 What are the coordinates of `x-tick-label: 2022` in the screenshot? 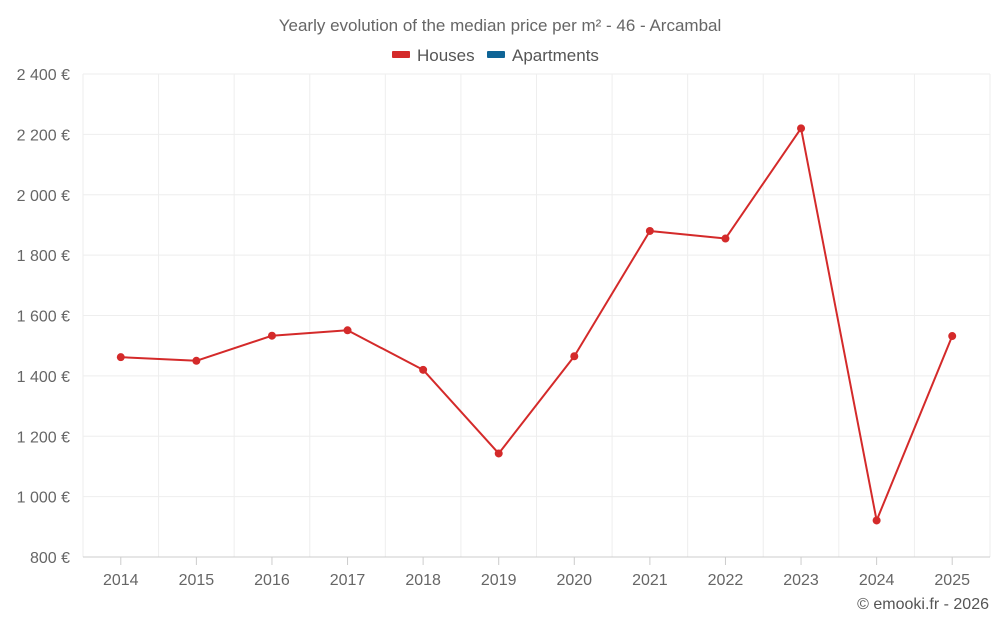 It's located at (726, 580).